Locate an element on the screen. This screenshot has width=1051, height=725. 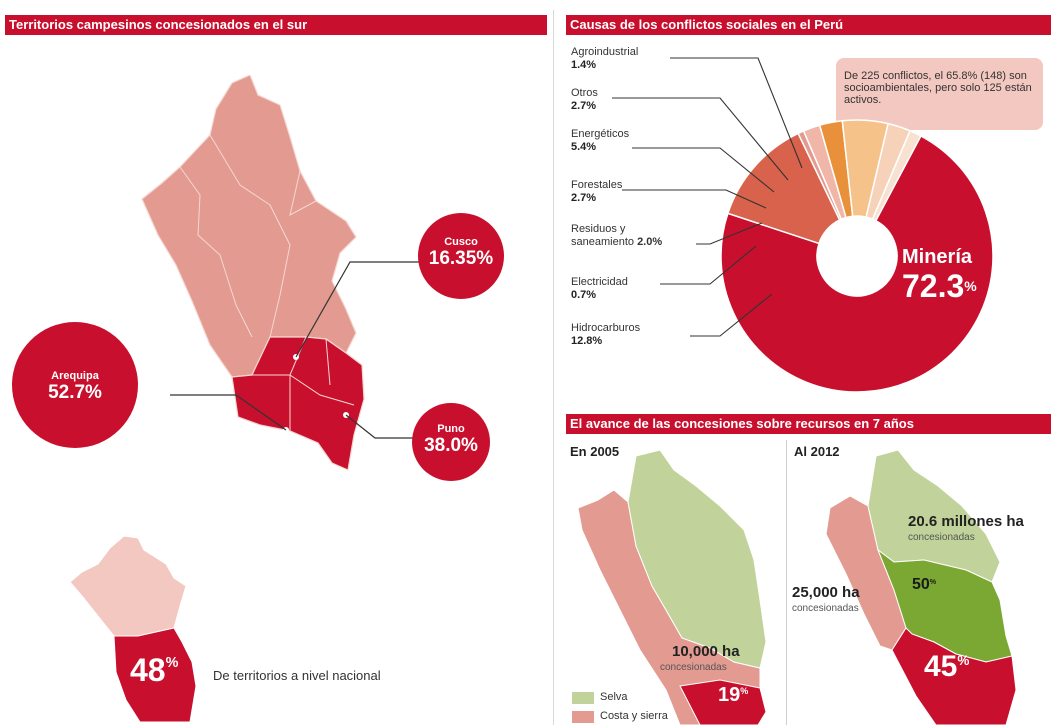
label-residuos: Residuos y saneamiento 2.0% is located at coordinates (616, 236).